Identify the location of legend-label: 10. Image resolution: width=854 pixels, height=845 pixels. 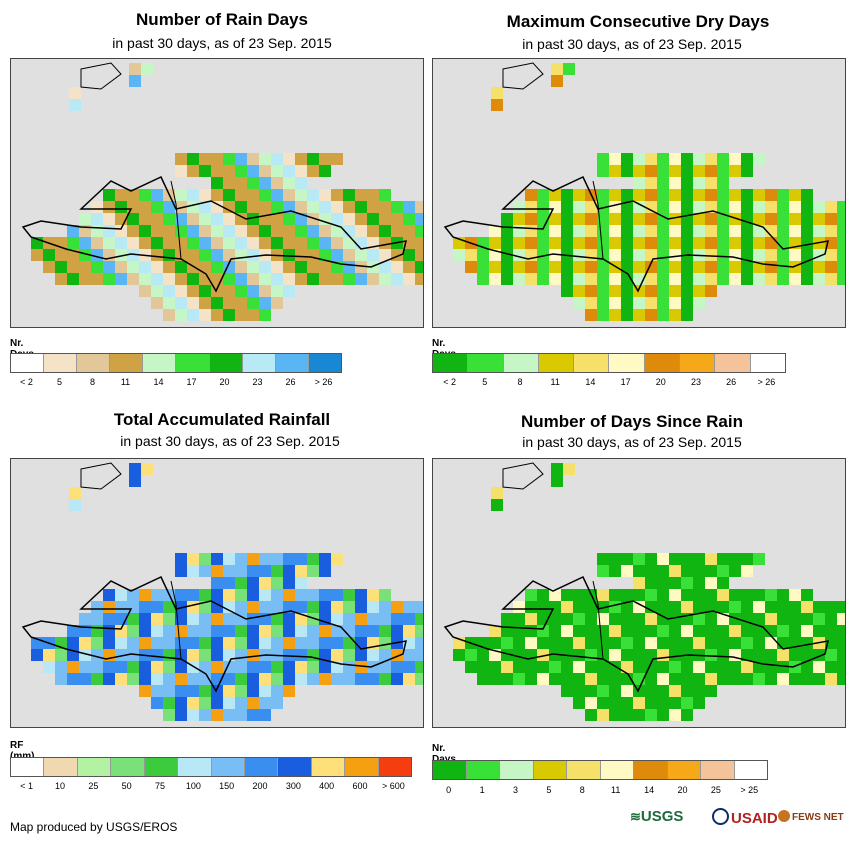
(60, 786).